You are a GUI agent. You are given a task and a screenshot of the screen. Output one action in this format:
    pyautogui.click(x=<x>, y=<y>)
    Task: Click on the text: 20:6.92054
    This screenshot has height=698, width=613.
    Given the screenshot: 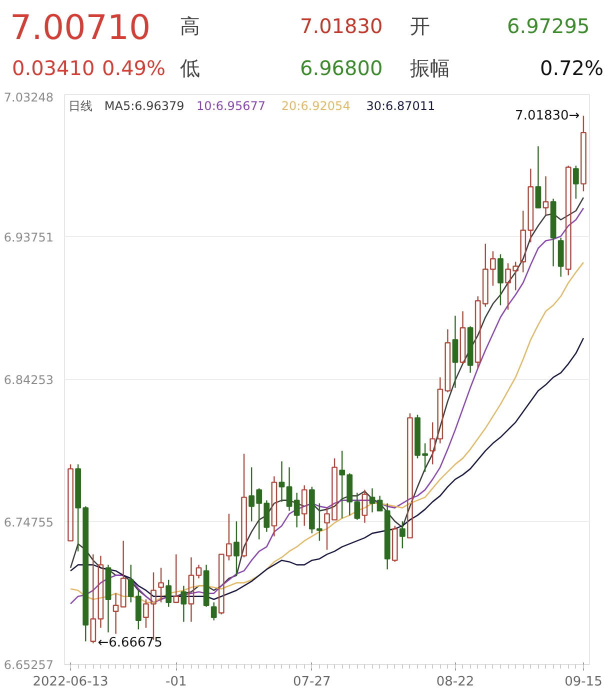 What is the action you would take?
    pyautogui.click(x=315, y=105)
    